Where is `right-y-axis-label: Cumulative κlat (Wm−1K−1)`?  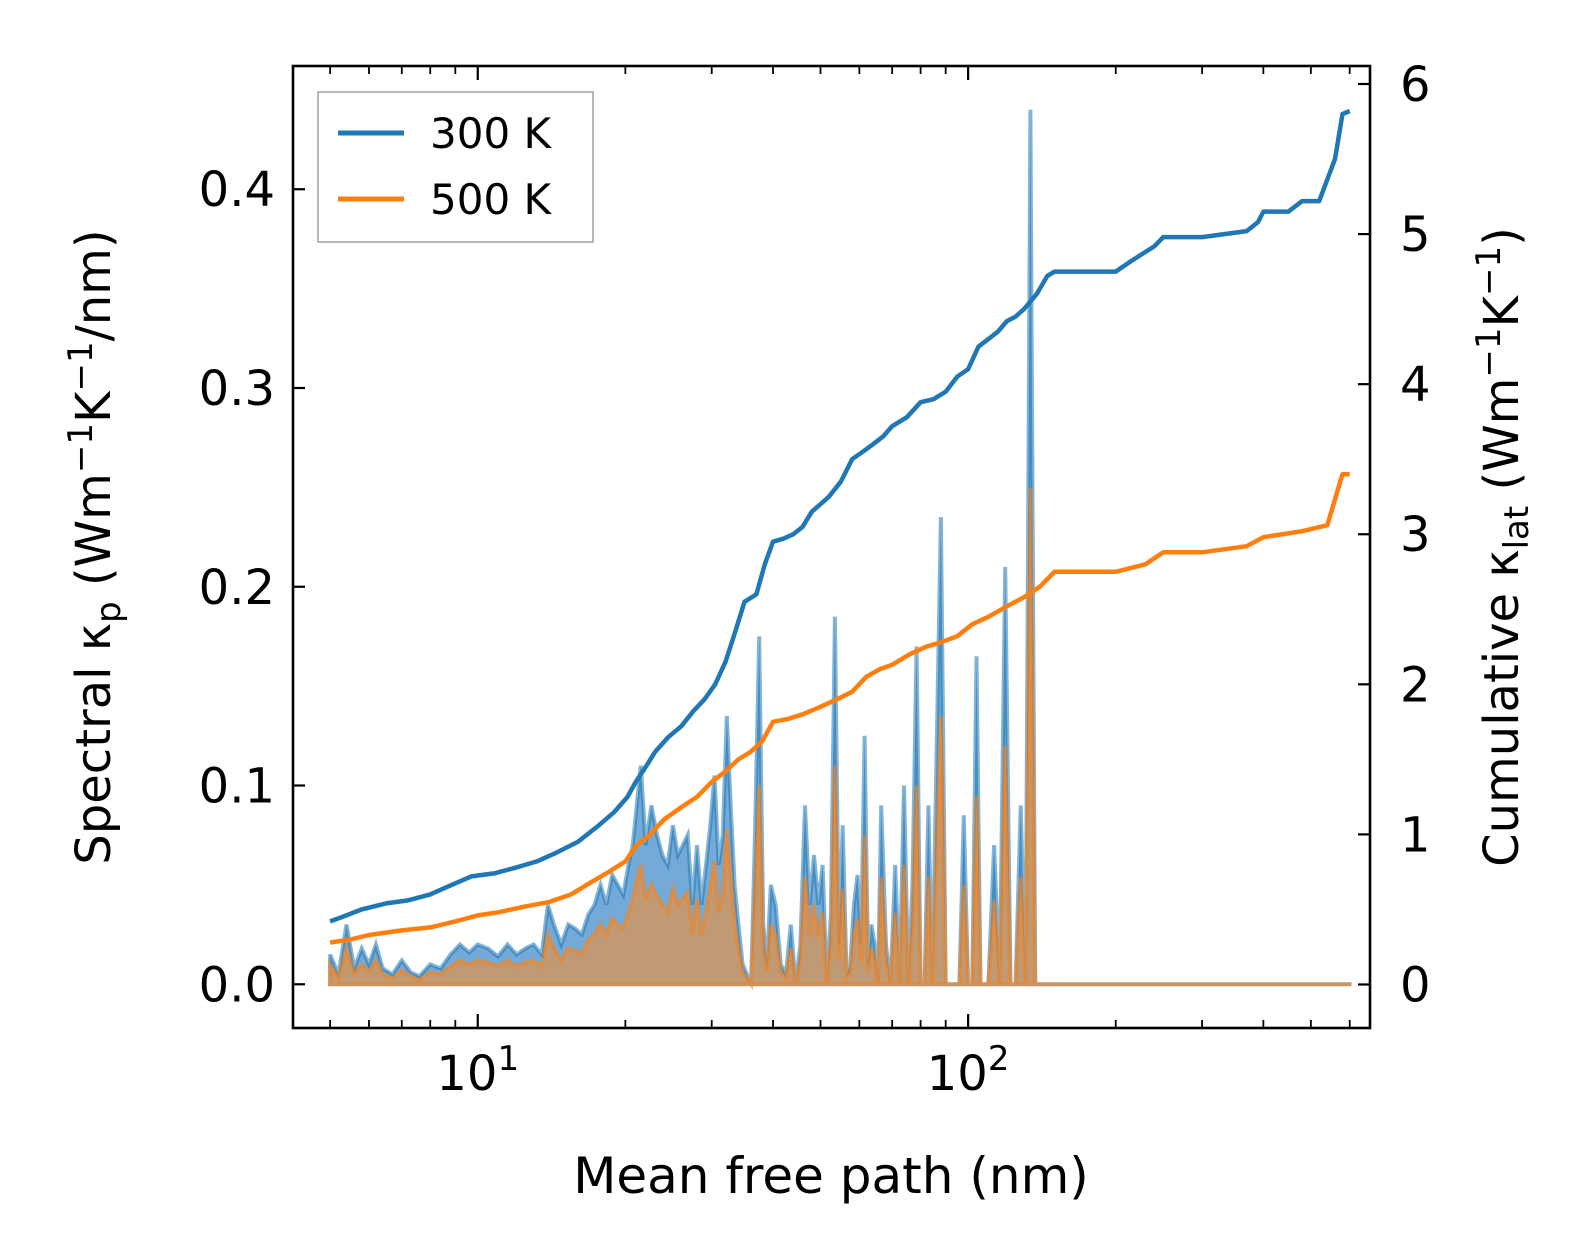 right-y-axis-label: Cumulative κlat (Wm−1K−1) is located at coordinates (1503, 547).